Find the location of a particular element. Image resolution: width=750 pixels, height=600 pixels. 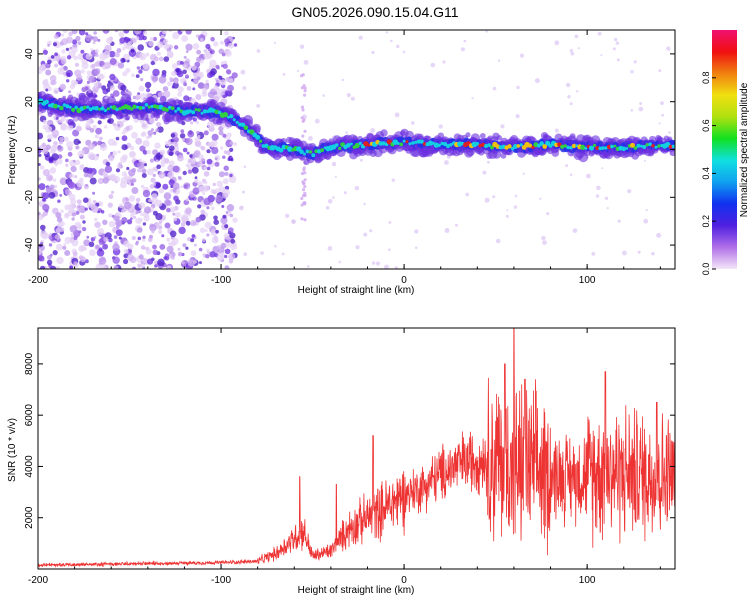

y-tick-label: 2000 is located at coordinates (29, 517).